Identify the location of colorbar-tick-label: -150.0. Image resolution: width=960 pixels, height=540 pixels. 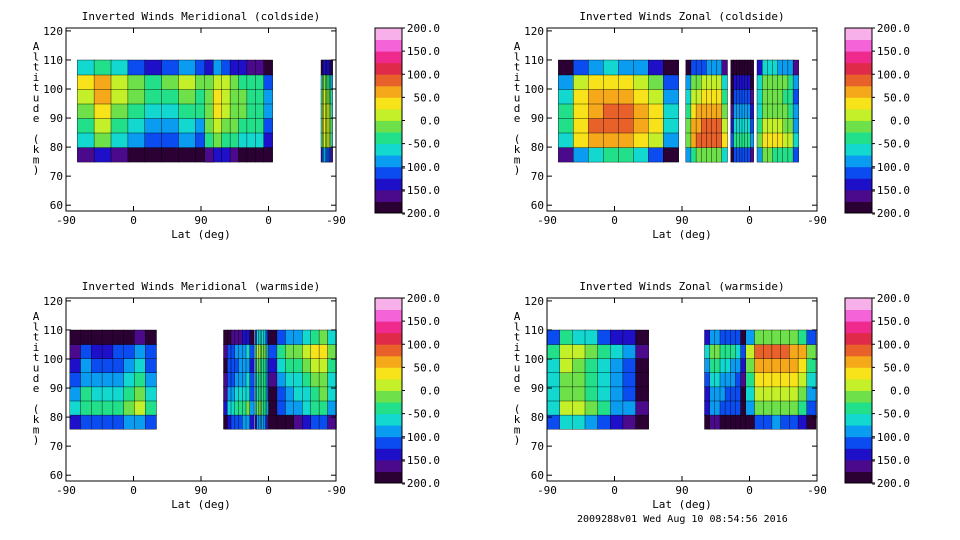
(420, 190).